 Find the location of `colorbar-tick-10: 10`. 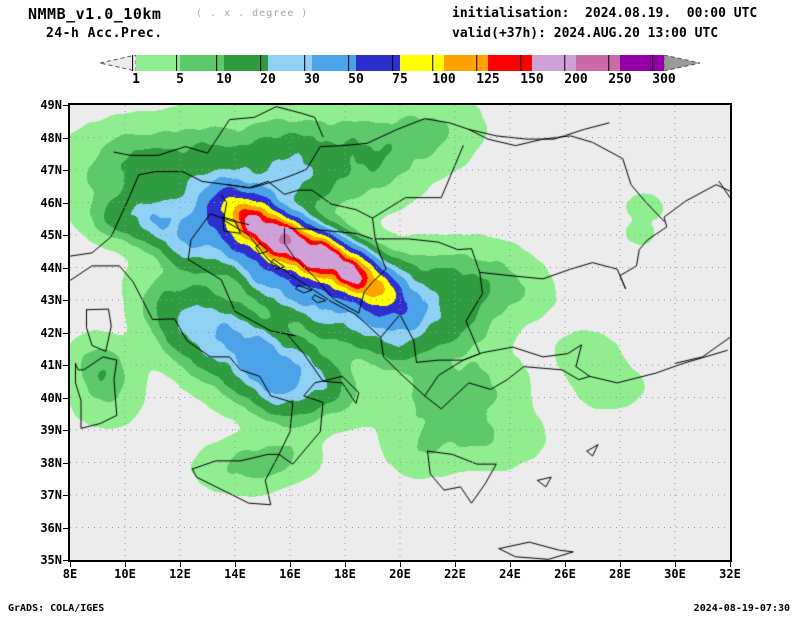

colorbar-tick-10: 10 is located at coordinates (224, 72).